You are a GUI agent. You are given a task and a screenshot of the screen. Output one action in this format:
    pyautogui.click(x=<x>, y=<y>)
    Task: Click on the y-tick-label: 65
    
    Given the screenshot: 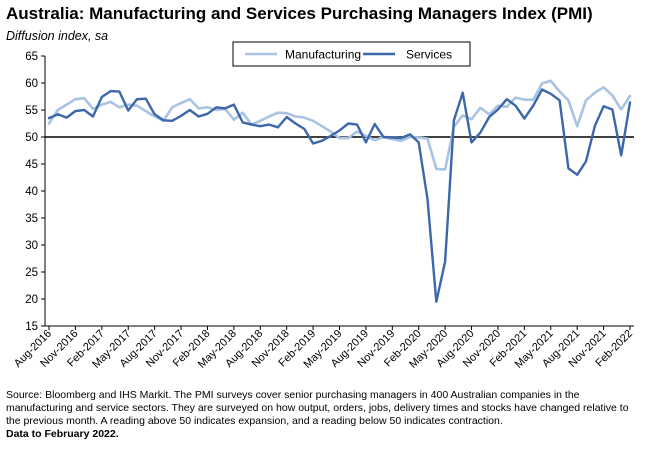 What is the action you would take?
    pyautogui.click(x=31, y=57)
    